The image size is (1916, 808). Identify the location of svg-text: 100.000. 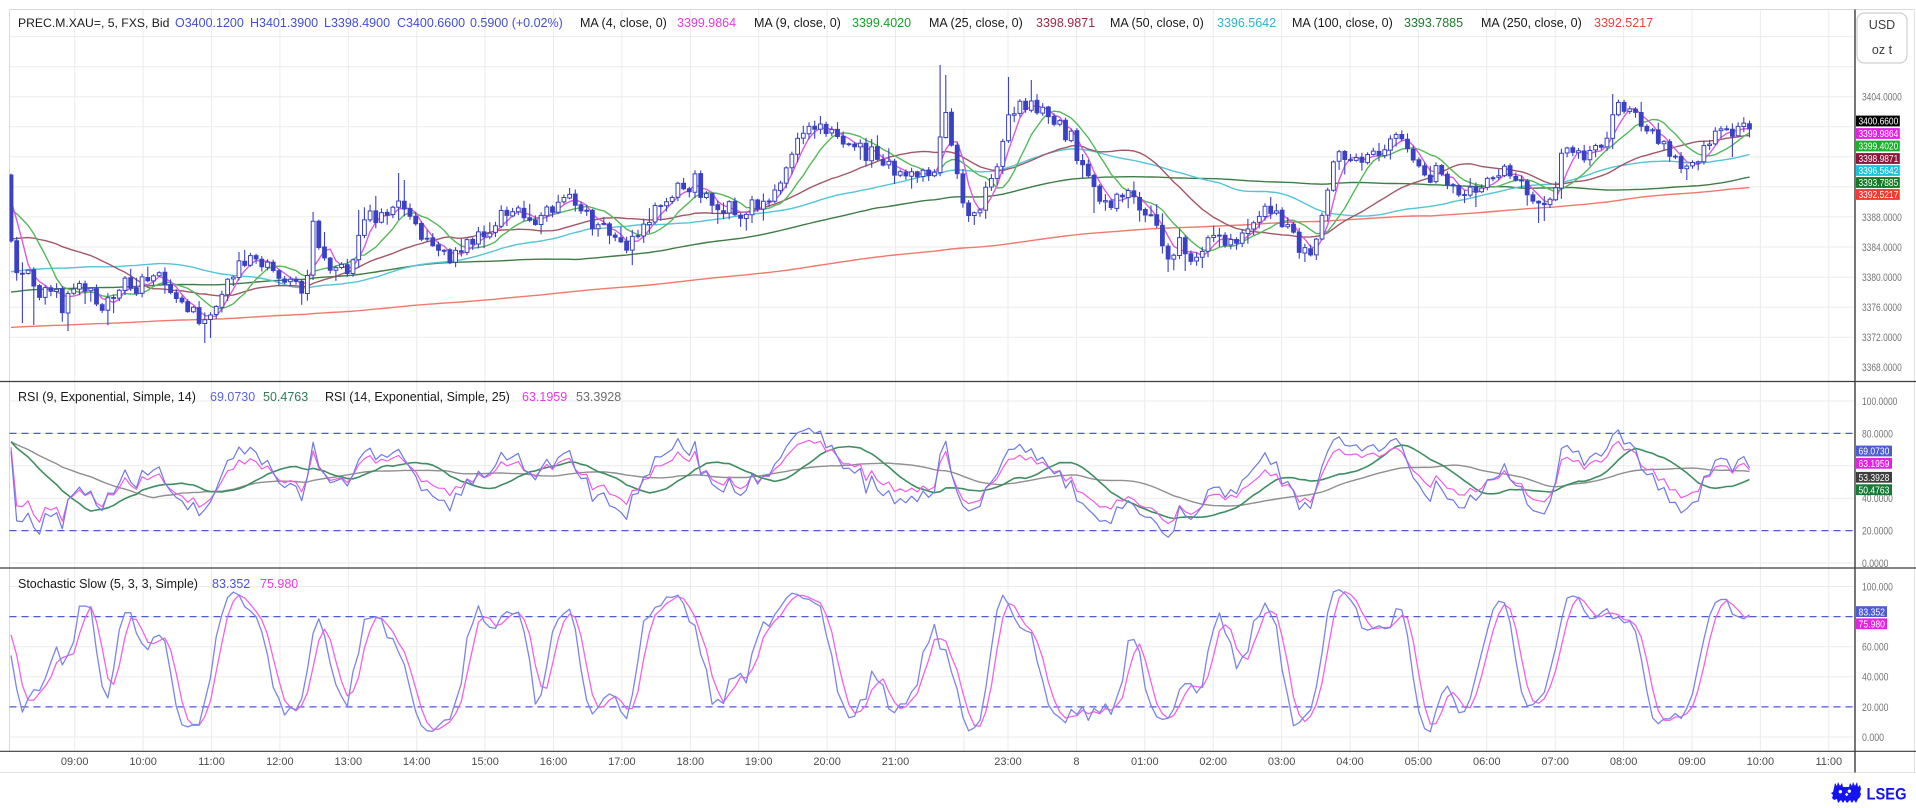
(1877, 587).